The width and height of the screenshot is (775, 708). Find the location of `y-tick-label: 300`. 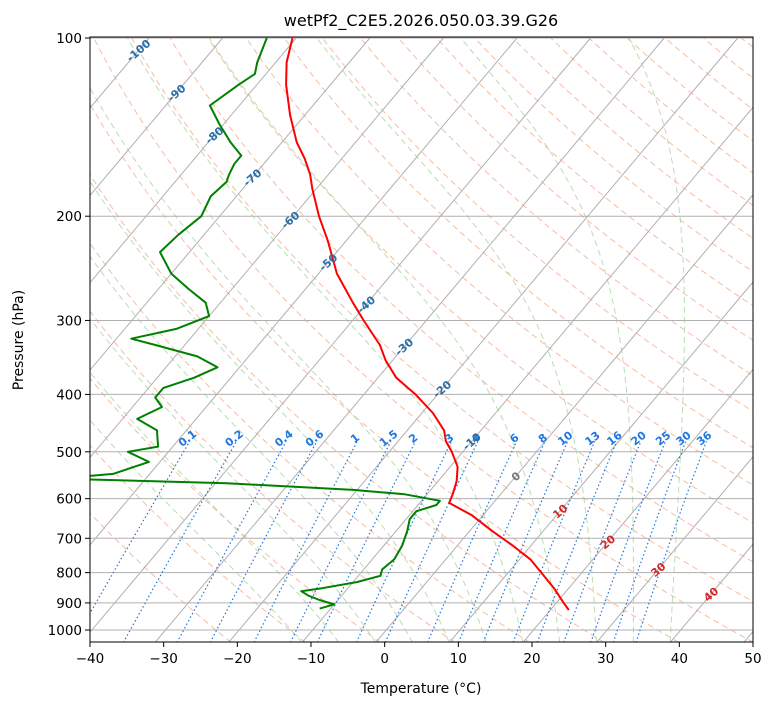

y-tick-label: 300 is located at coordinates (69, 321).